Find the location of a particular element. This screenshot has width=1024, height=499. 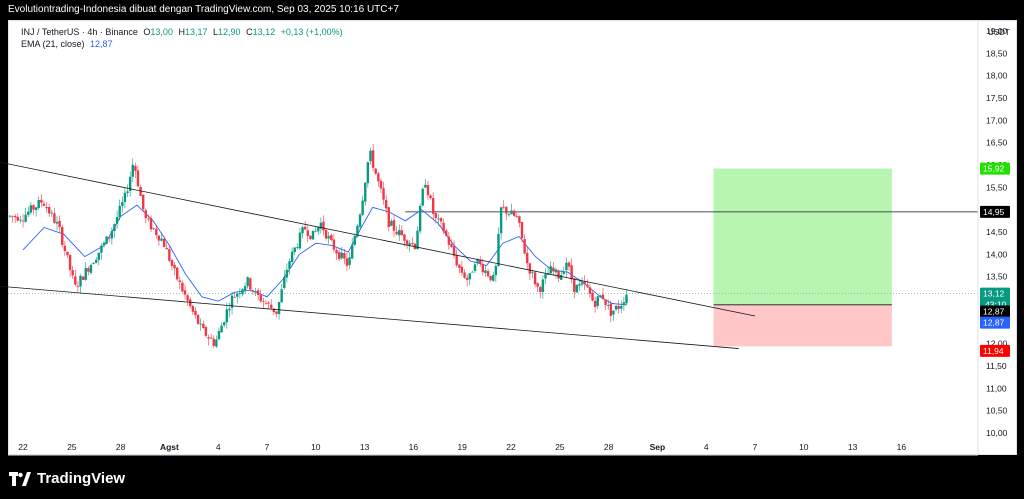

open-value: 13,00 is located at coordinates (161, 32).